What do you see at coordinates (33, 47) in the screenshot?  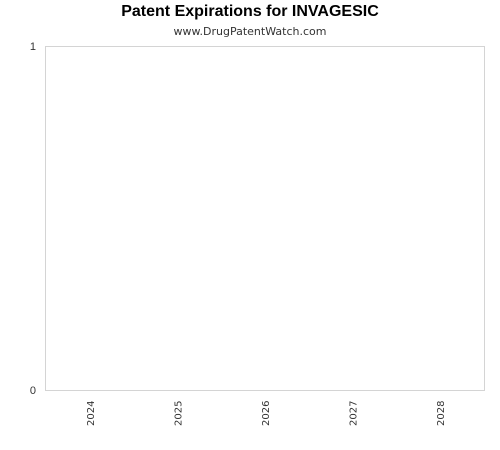 I see `y-tick-label: 1` at bounding box center [33, 47].